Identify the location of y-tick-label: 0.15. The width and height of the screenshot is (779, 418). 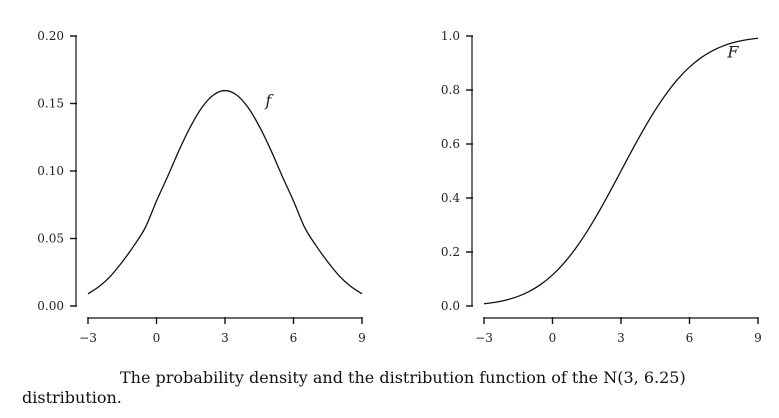
(50, 104).